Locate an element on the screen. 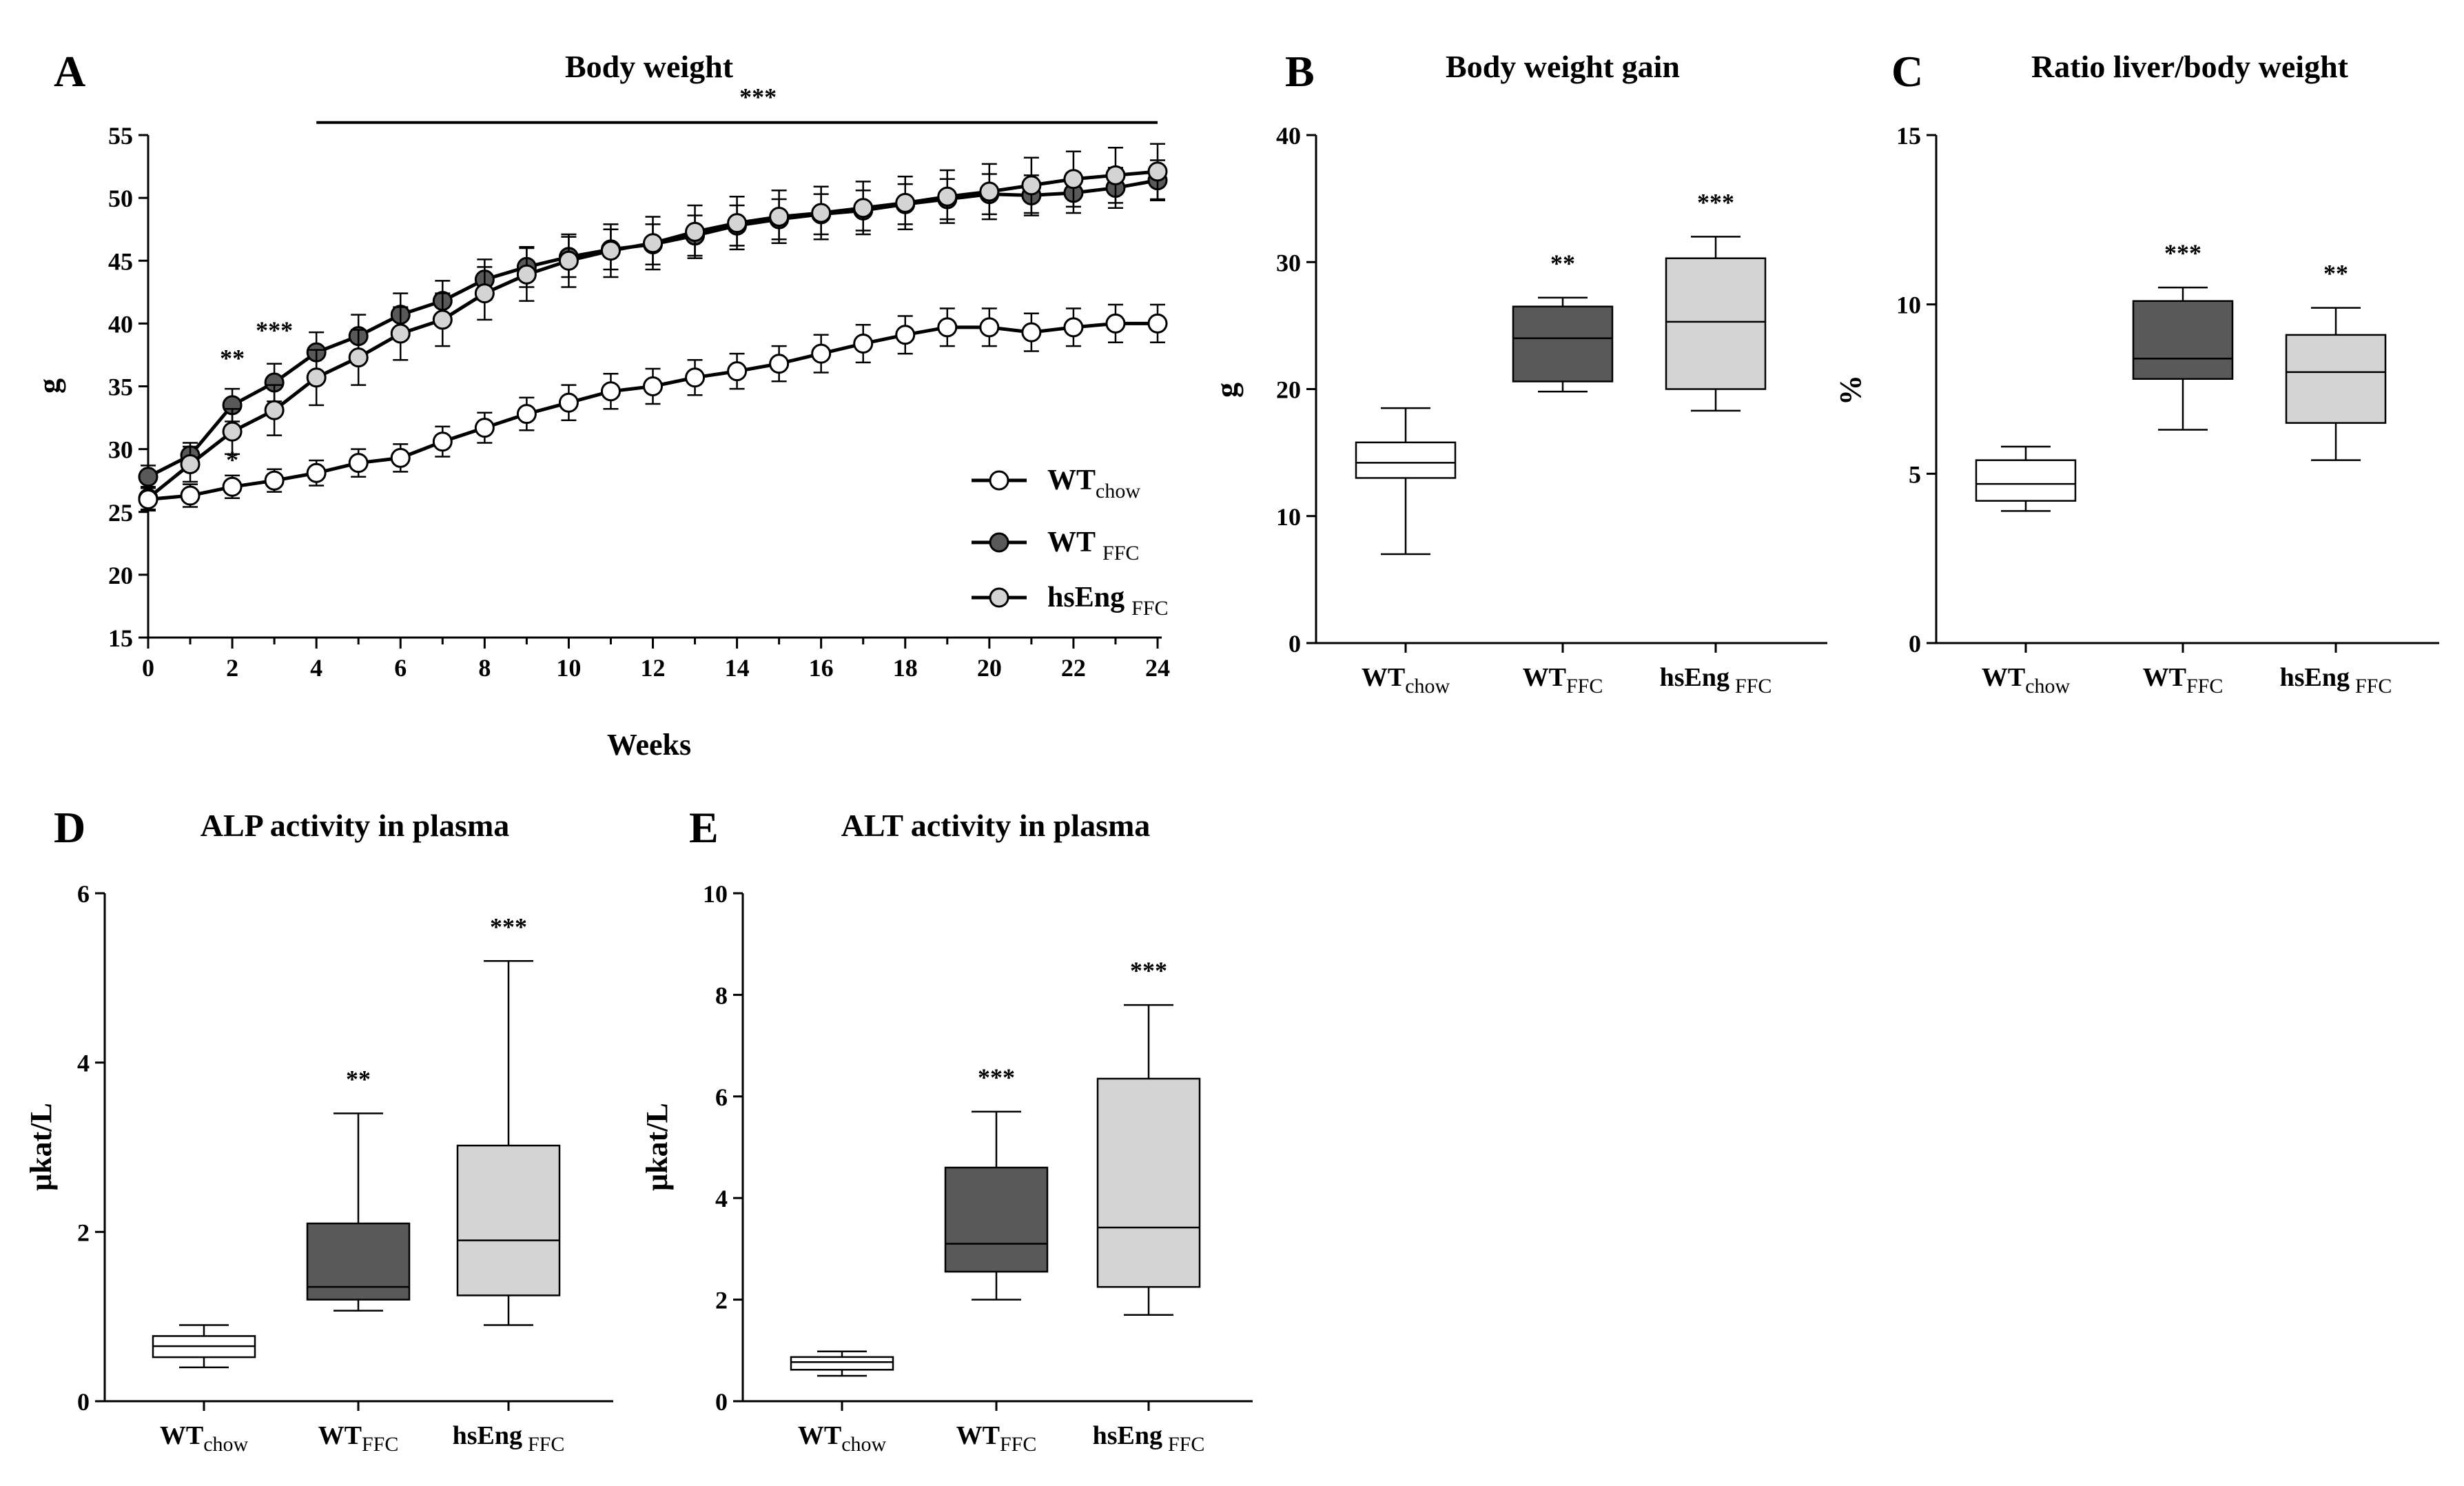  panel-d-category-label: hsEng FFC is located at coordinates (509, 1438).